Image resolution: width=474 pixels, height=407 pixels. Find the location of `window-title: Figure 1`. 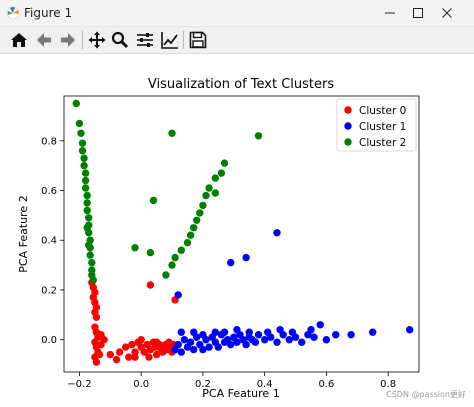

window-title: Figure 1 is located at coordinates (48, 13).